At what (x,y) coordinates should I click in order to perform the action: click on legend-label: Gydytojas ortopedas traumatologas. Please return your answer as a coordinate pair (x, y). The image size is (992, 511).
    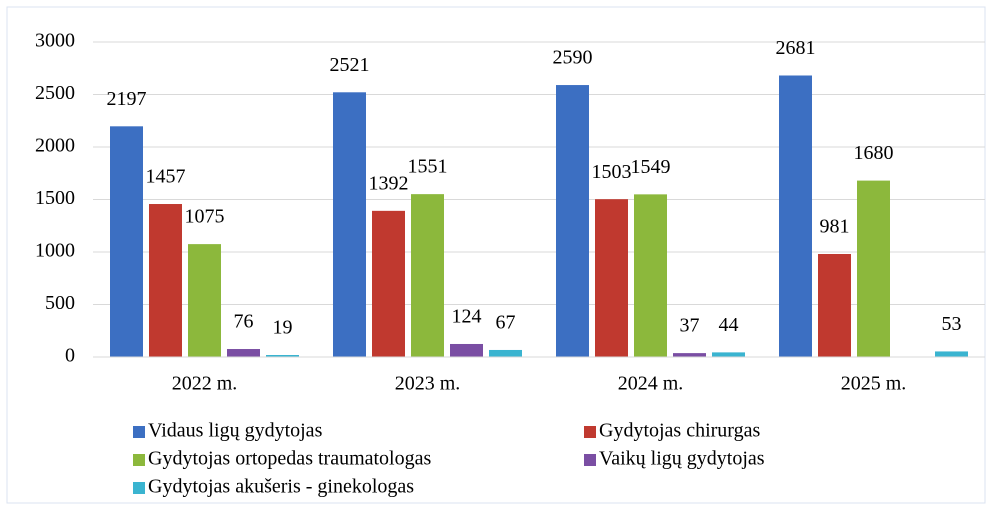
    Looking at the image, I should click on (289, 459).